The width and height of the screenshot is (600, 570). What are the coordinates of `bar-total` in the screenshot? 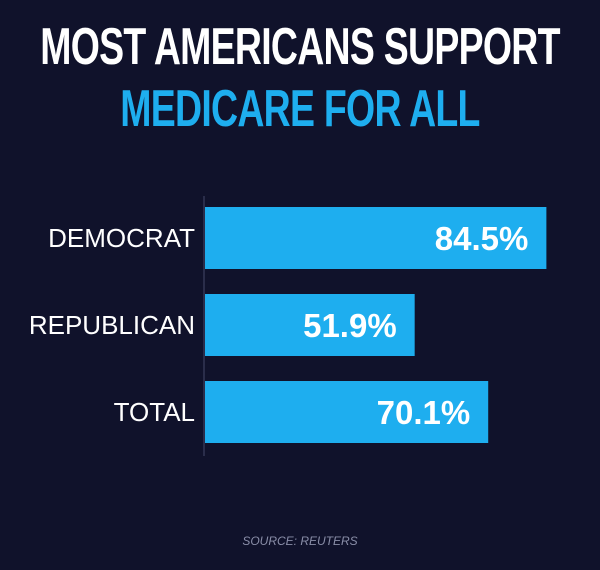 It's located at (347, 412).